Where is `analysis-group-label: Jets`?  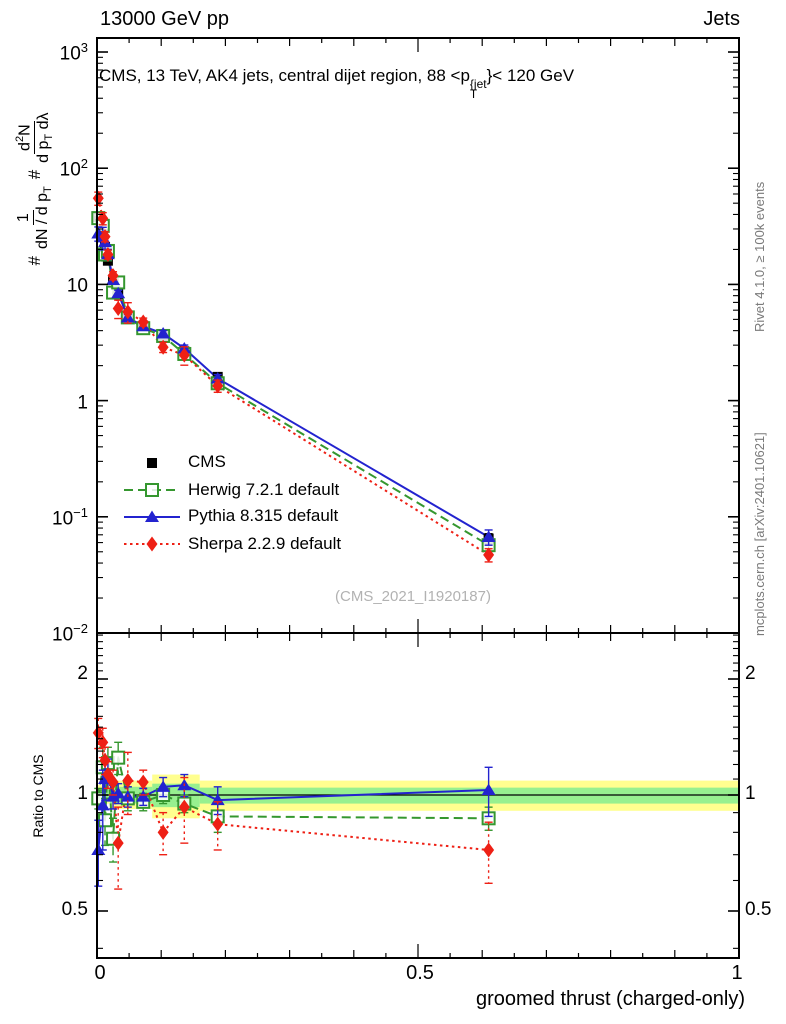 analysis-group-label: Jets is located at coordinates (721, 19).